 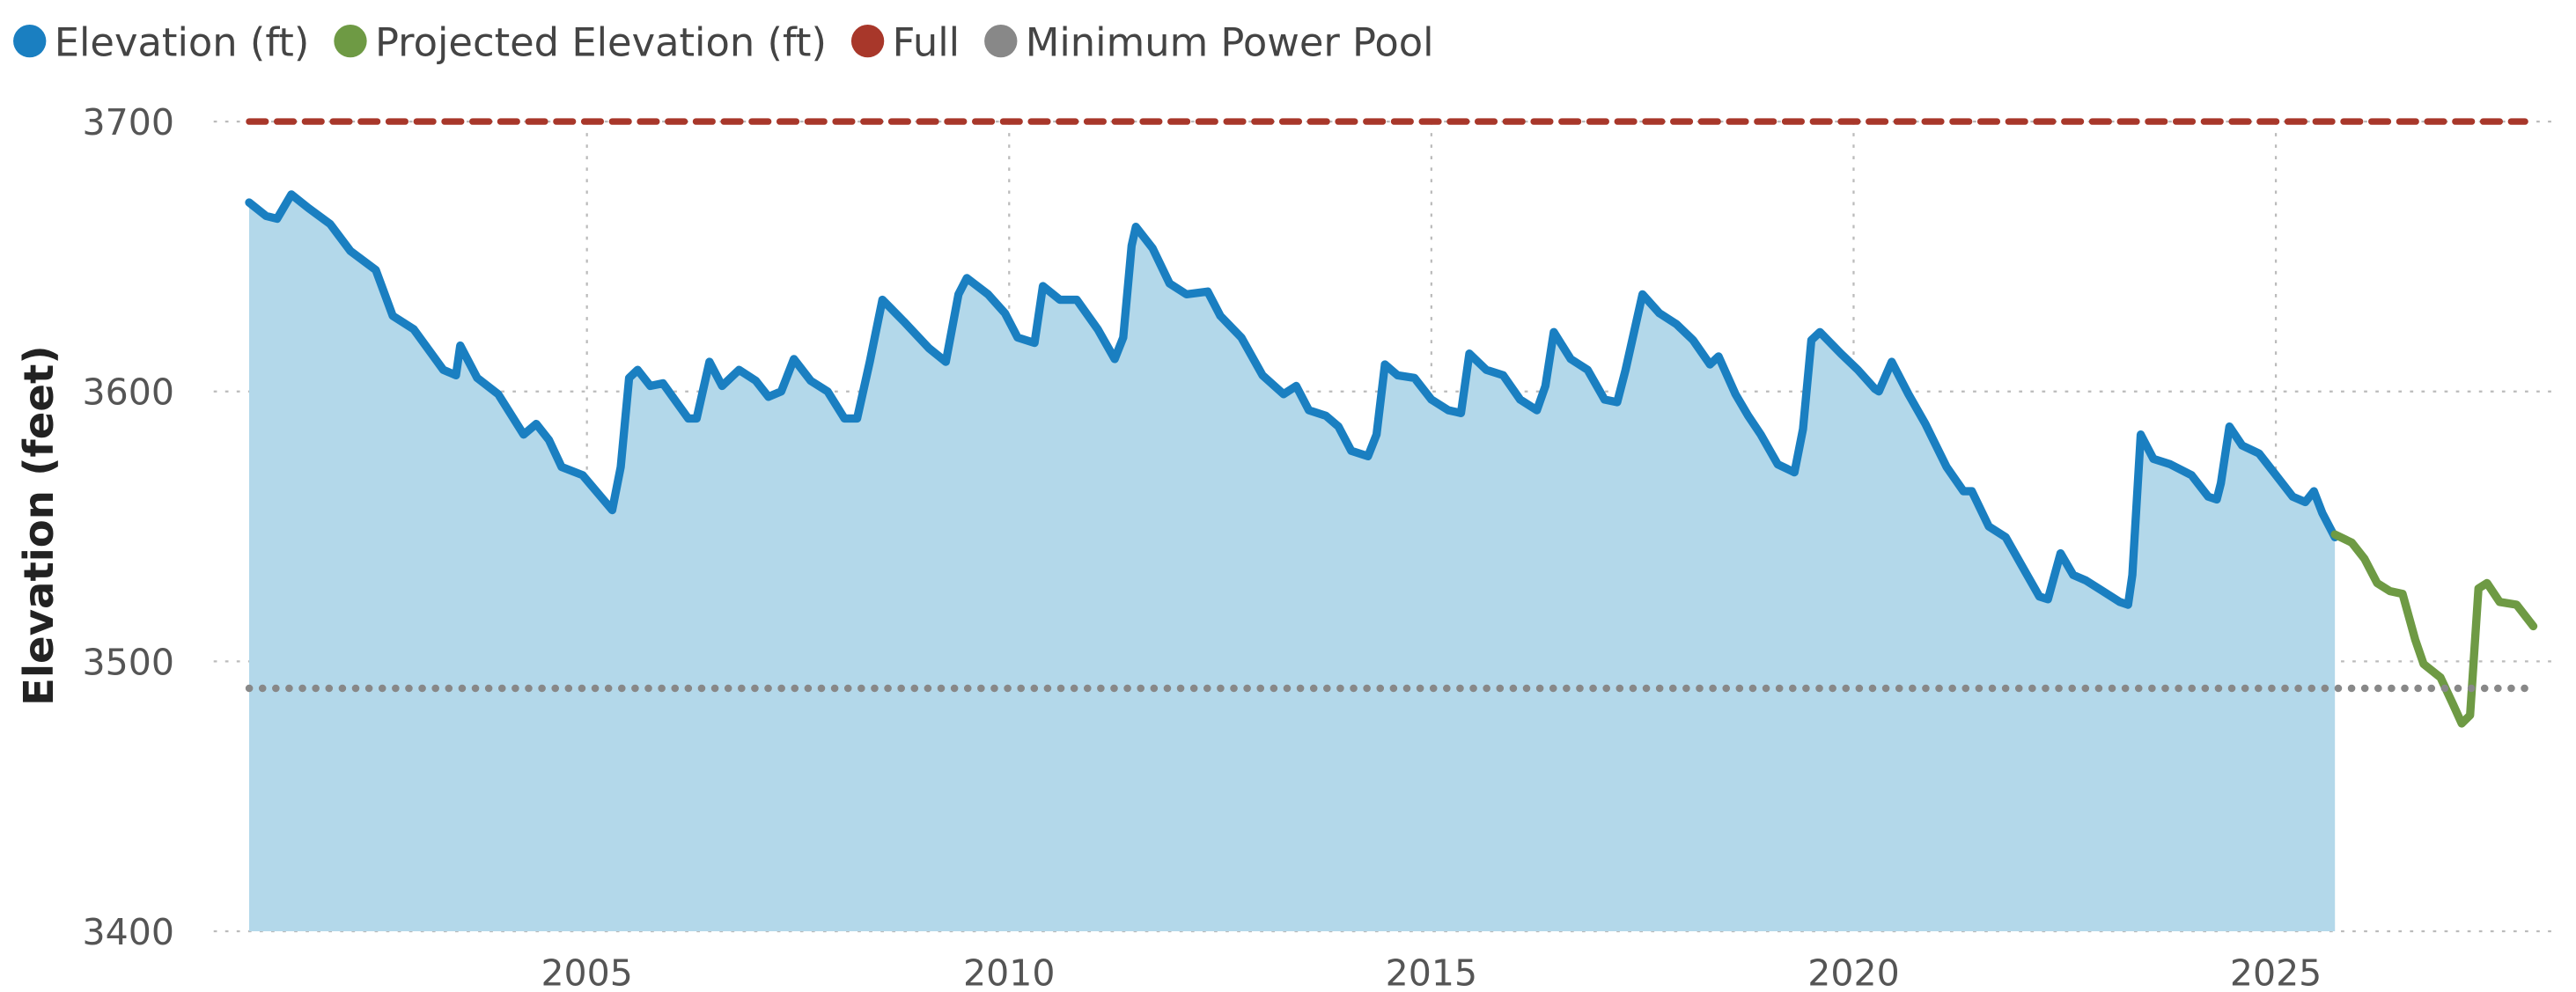 I want to click on legend-item: Projected Elevation (ft), so click(x=580, y=41).